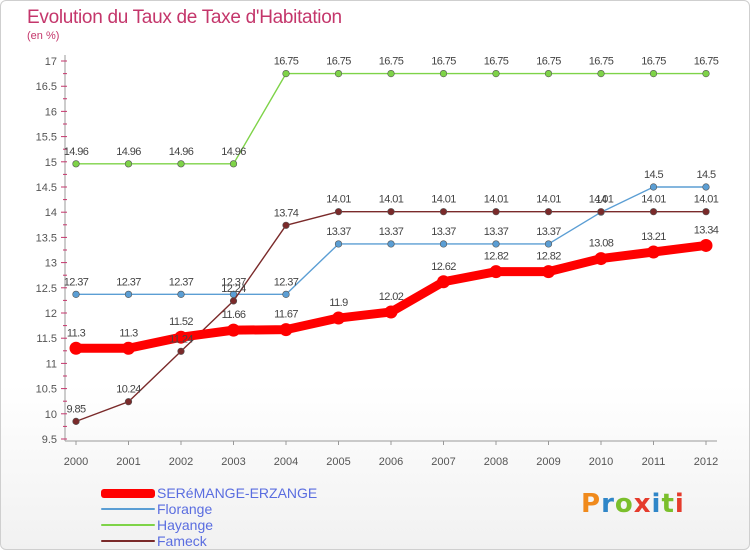  Describe the element at coordinates (233, 462) in the screenshot. I see `x-tick-label: 2003` at that location.